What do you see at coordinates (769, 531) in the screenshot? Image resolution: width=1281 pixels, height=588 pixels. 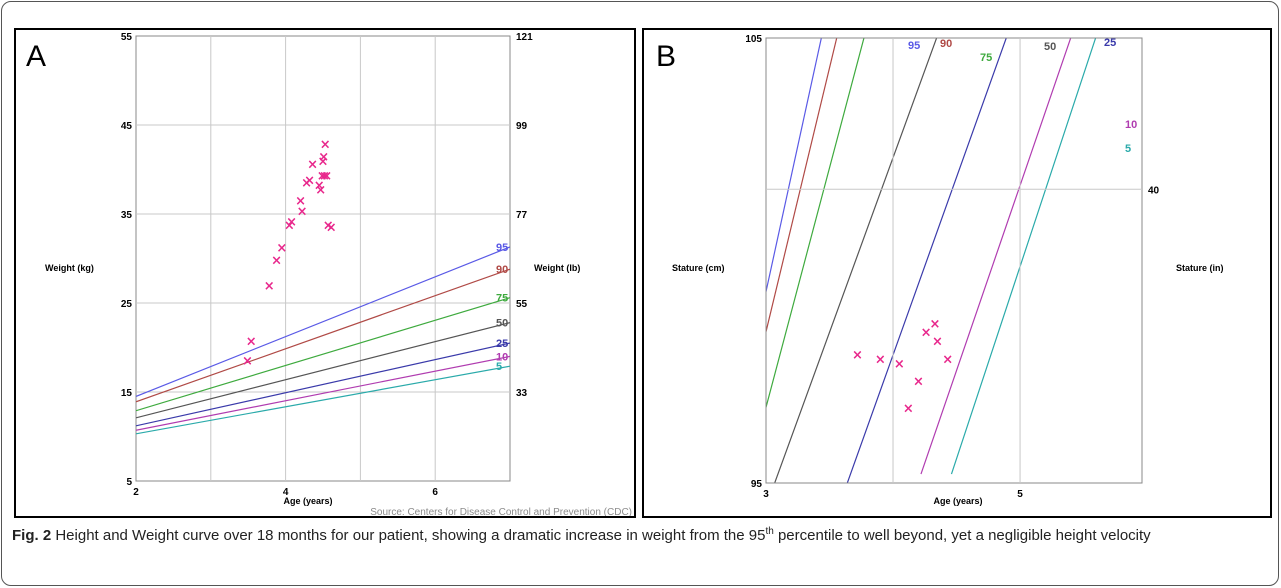 I see `caption-superscript: th` at bounding box center [769, 531].